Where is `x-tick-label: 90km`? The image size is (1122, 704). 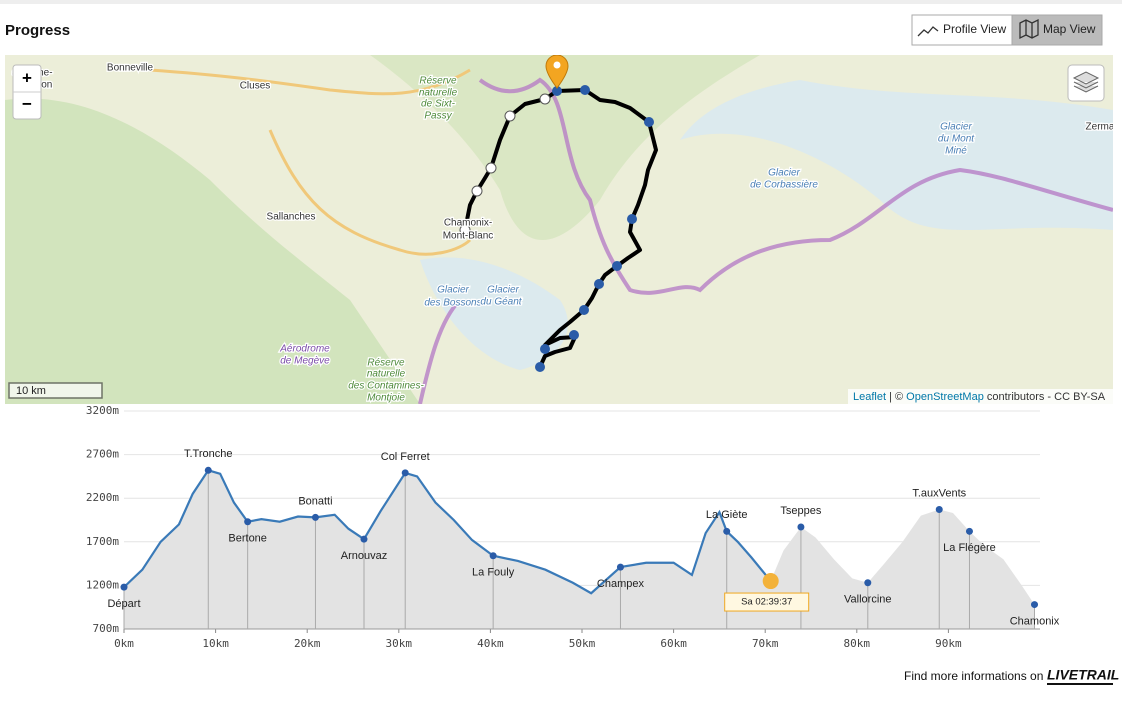 x-tick-label: 90km is located at coordinates (948, 643).